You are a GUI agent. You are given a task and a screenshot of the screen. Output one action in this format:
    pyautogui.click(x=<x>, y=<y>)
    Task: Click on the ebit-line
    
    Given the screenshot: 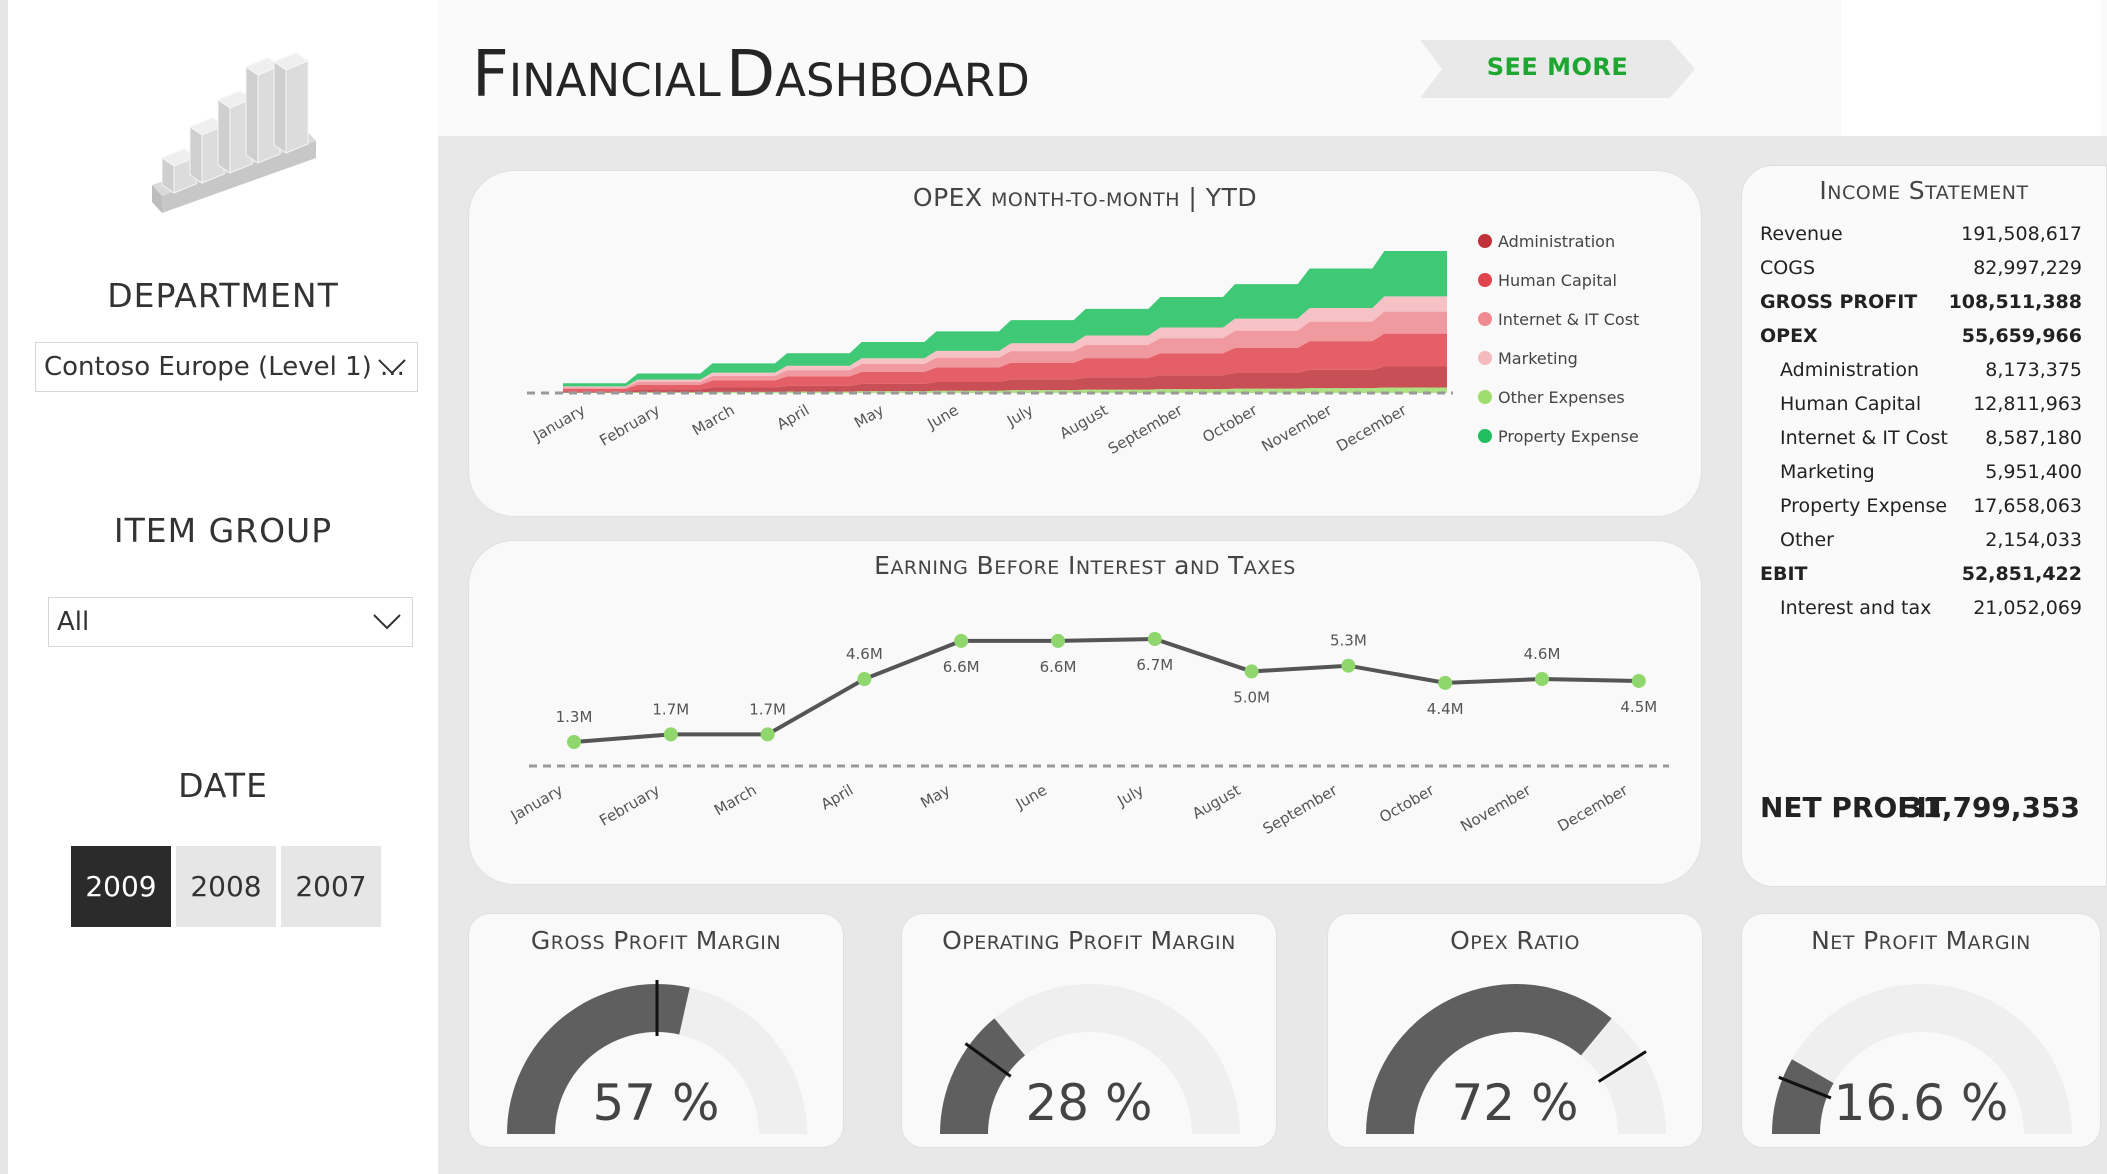 What is the action you would take?
    pyautogui.click(x=1106, y=690)
    